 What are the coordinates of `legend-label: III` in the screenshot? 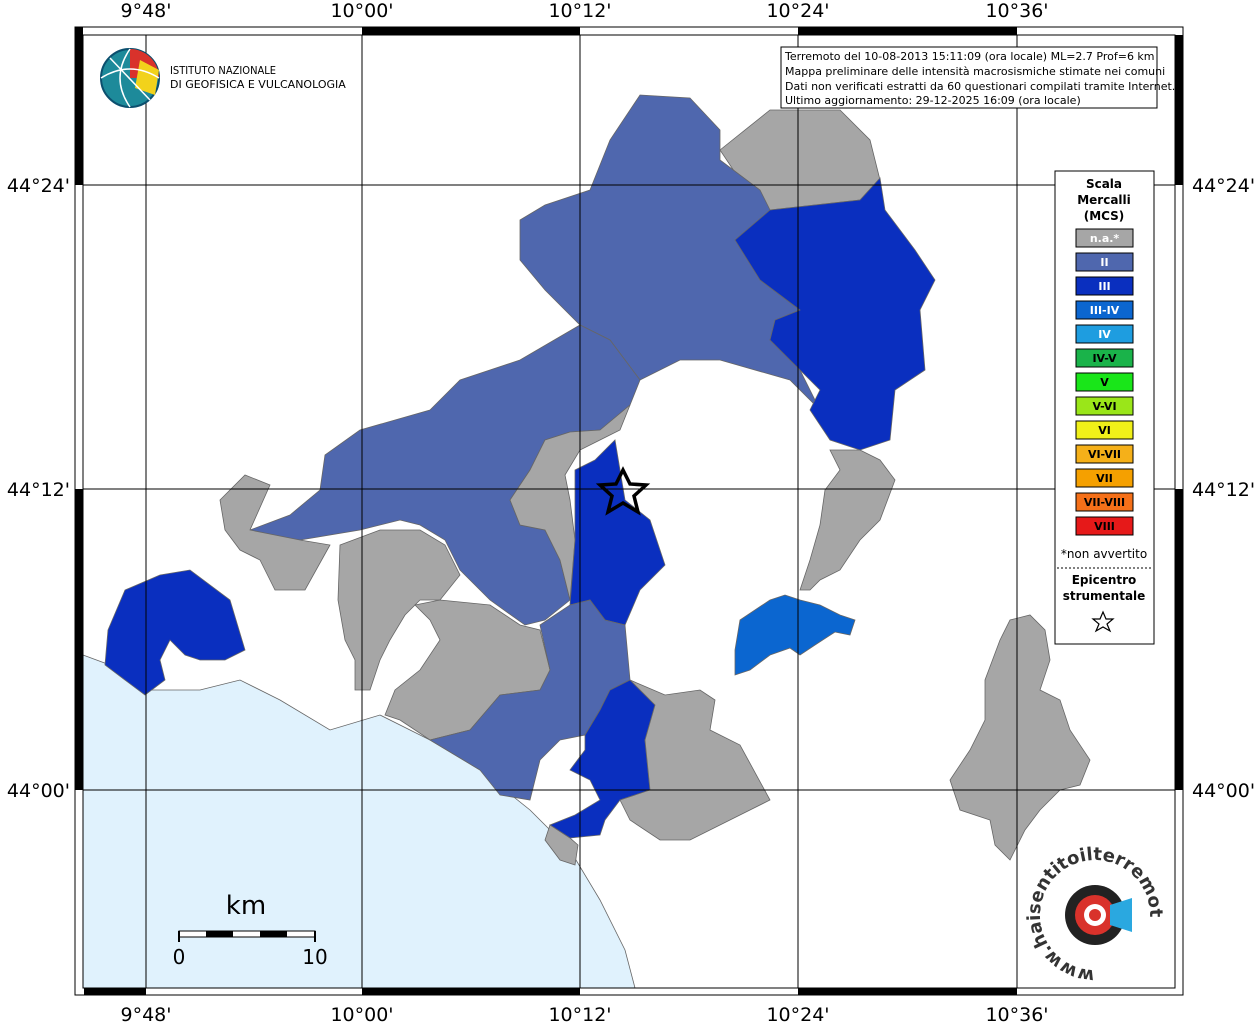 It's located at (1104, 286).